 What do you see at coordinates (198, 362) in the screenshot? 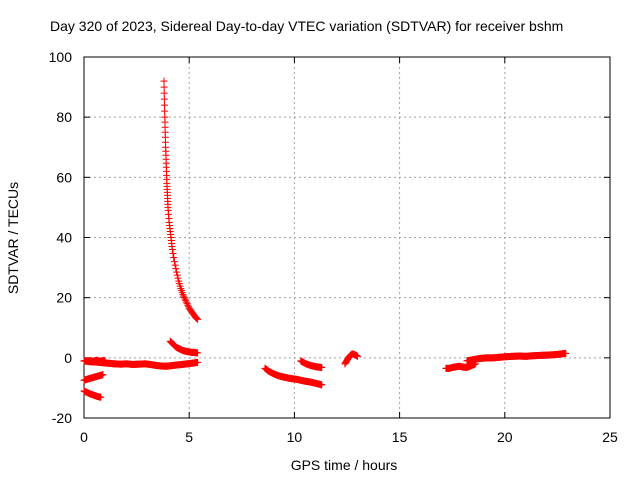
I see `arc-3-5-point` at bounding box center [198, 362].